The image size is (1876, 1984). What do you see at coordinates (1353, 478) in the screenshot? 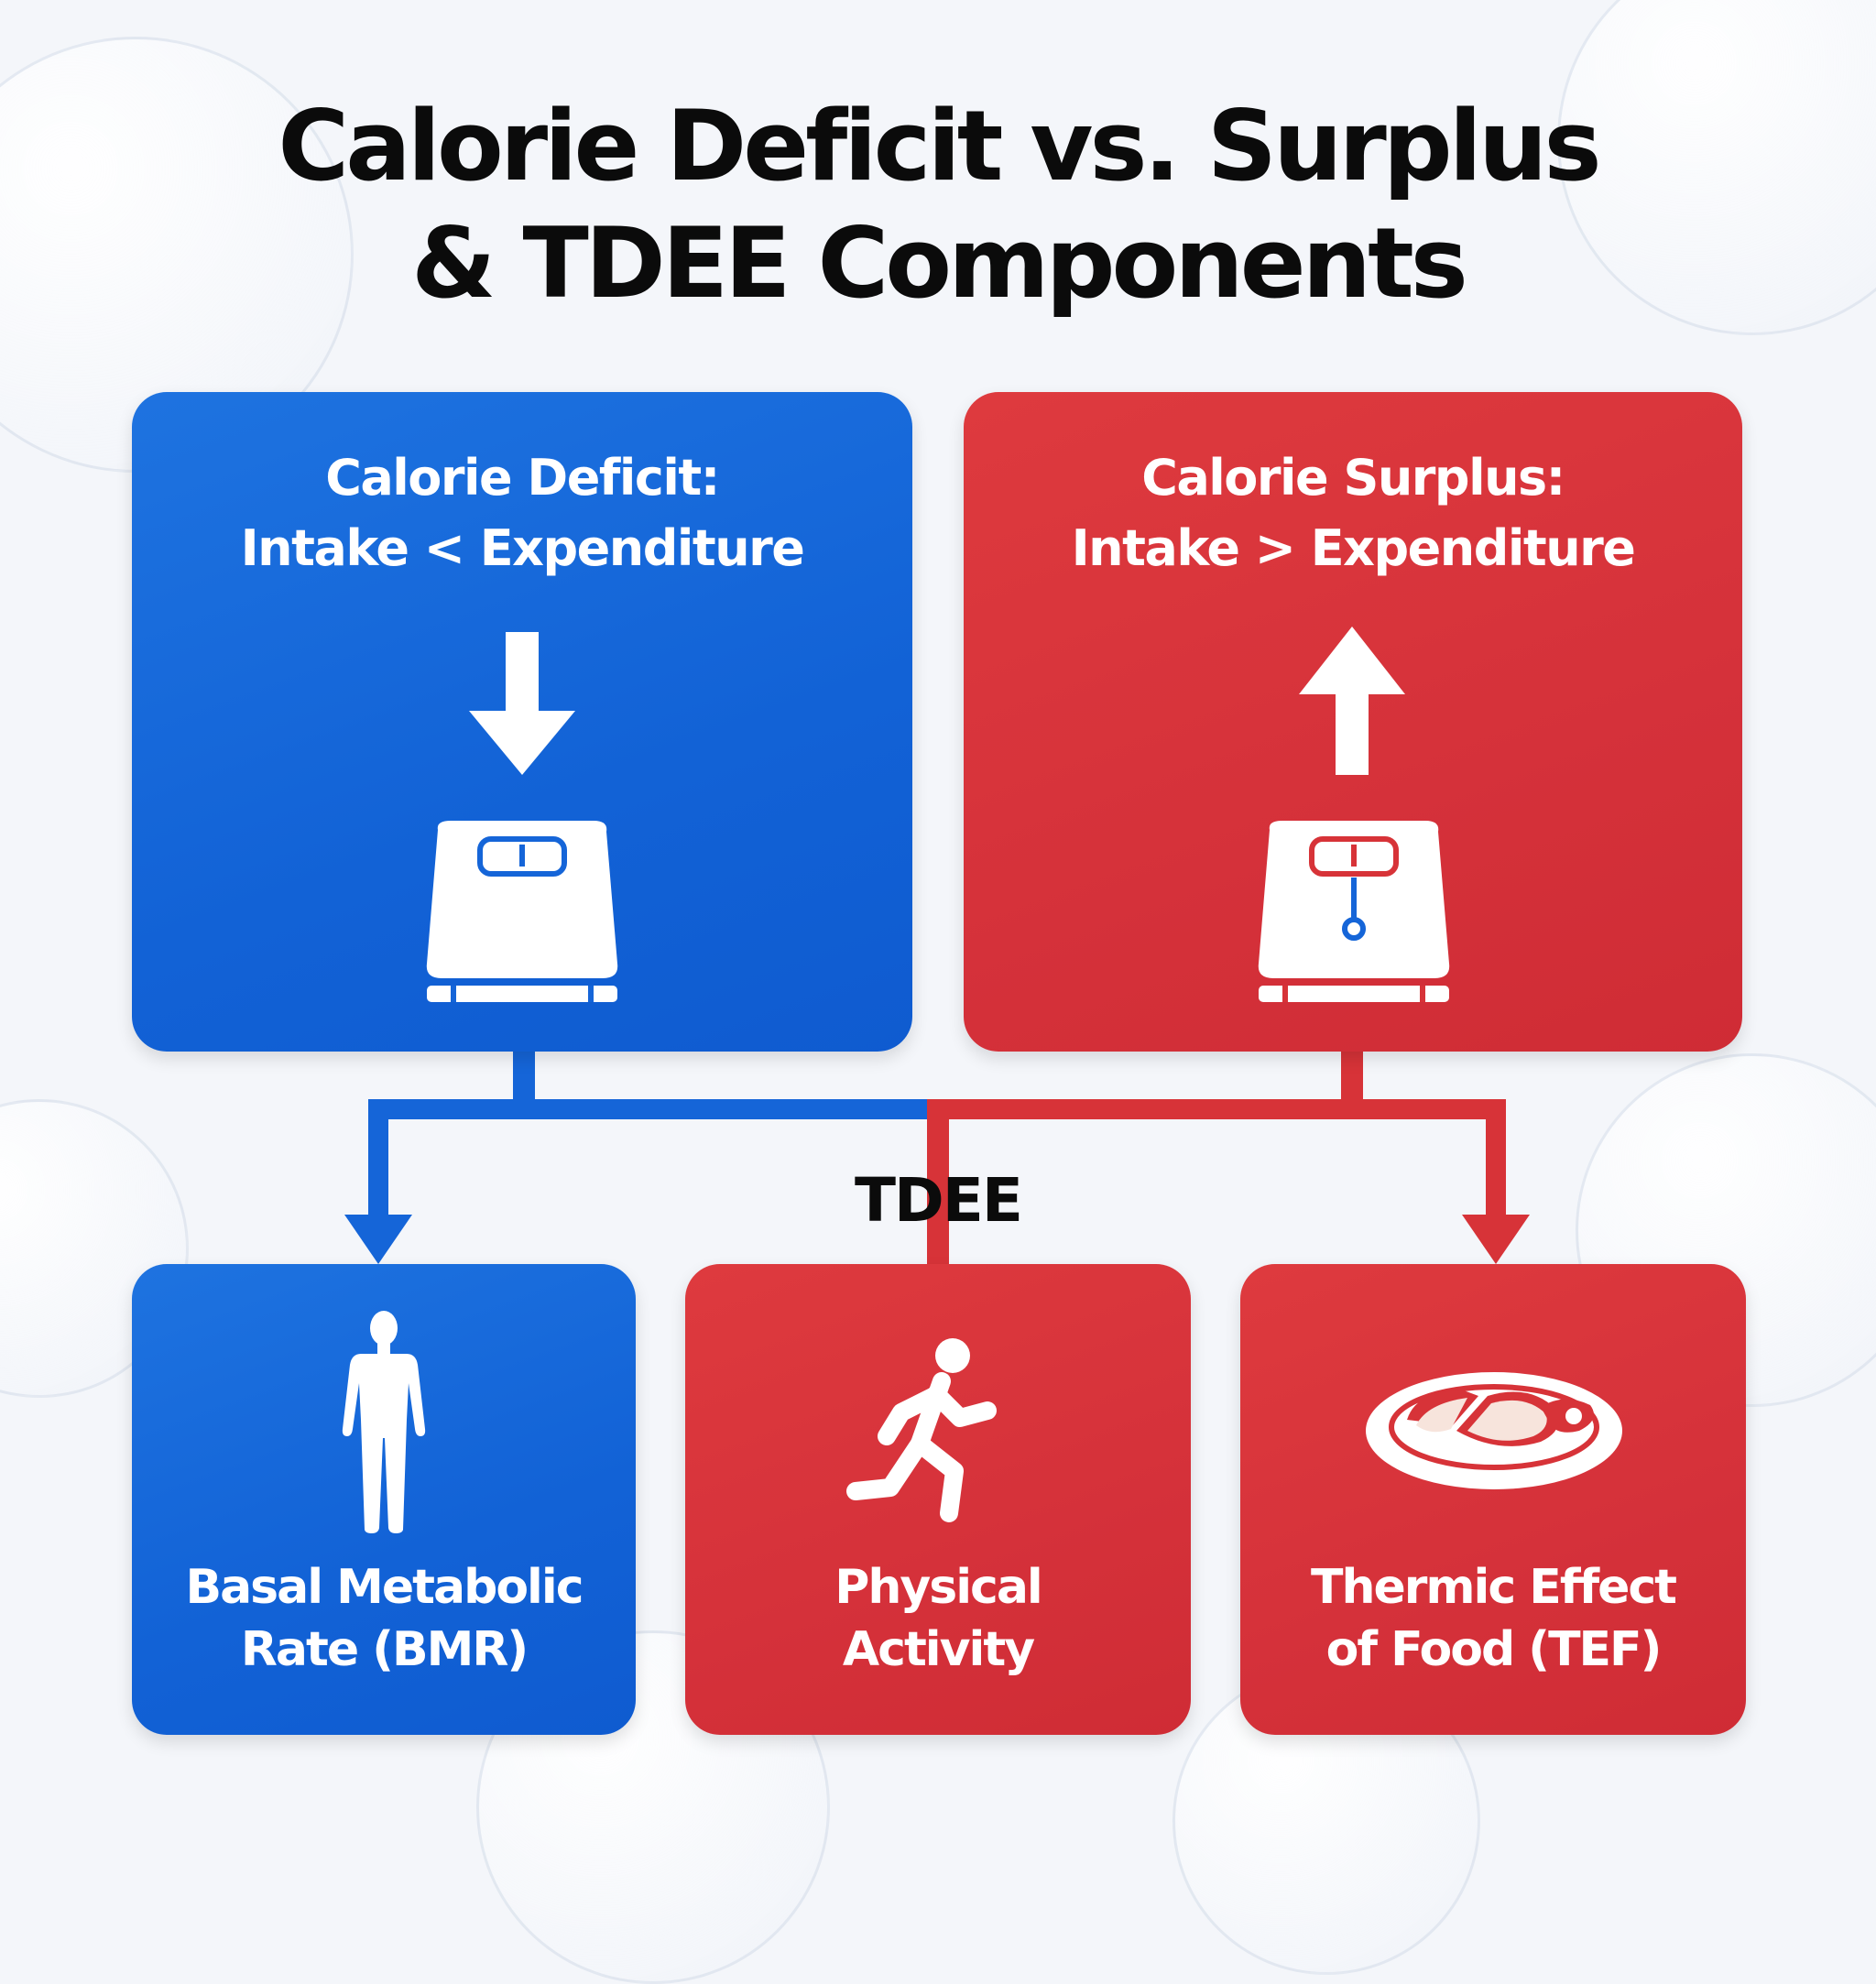
I see `surplus-heading-line-1: Calorie Surplus:` at bounding box center [1353, 478].